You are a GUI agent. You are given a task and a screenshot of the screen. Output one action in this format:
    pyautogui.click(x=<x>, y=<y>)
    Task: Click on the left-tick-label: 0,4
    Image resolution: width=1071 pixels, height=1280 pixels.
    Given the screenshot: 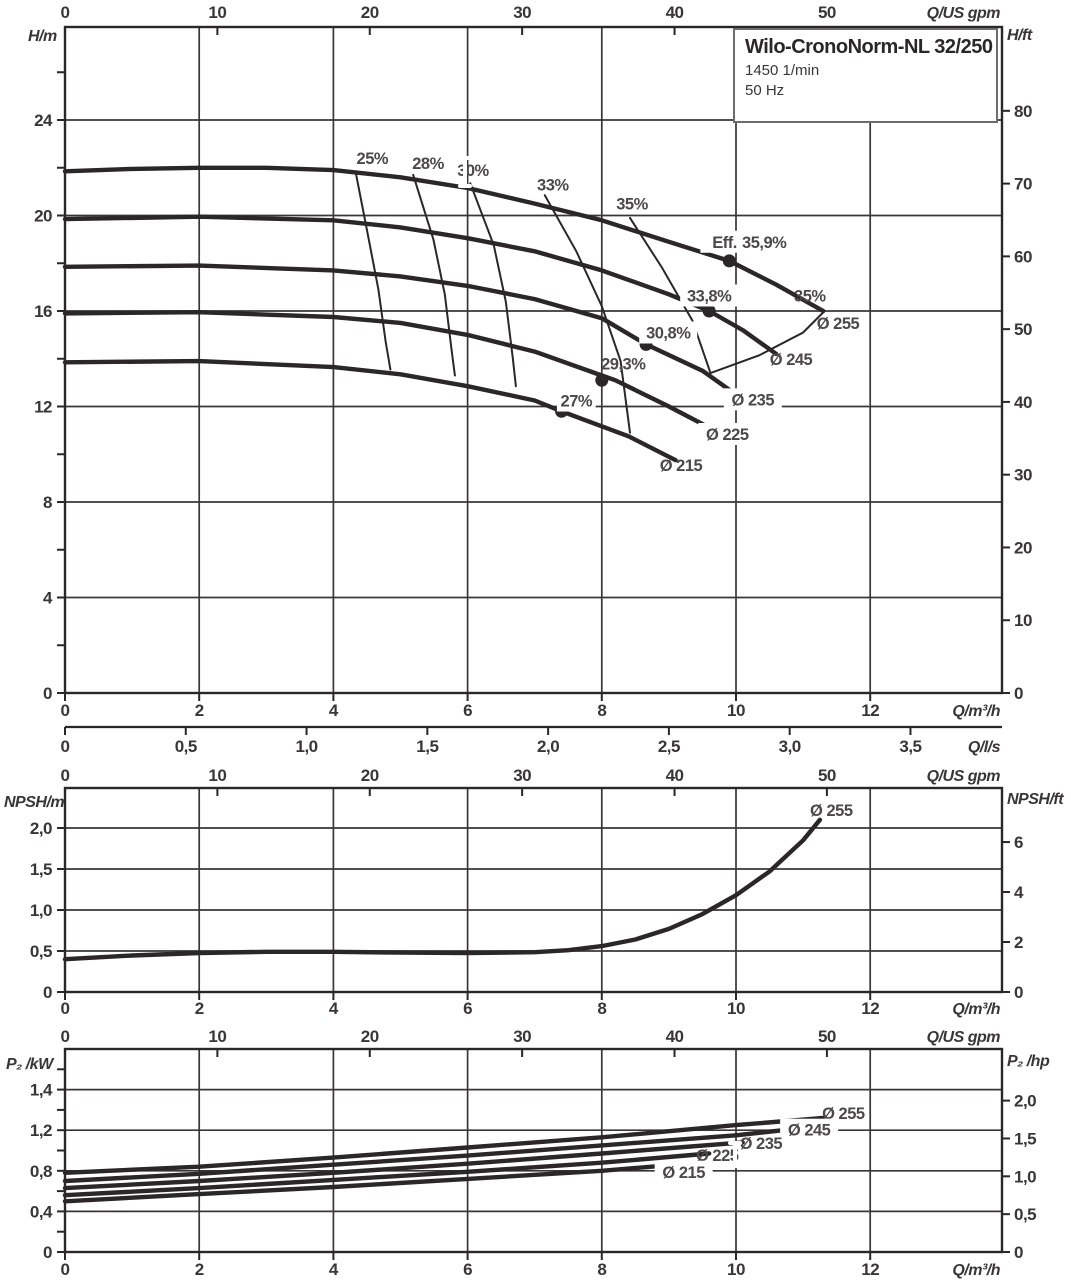 What is the action you would take?
    pyautogui.click(x=41, y=1211)
    